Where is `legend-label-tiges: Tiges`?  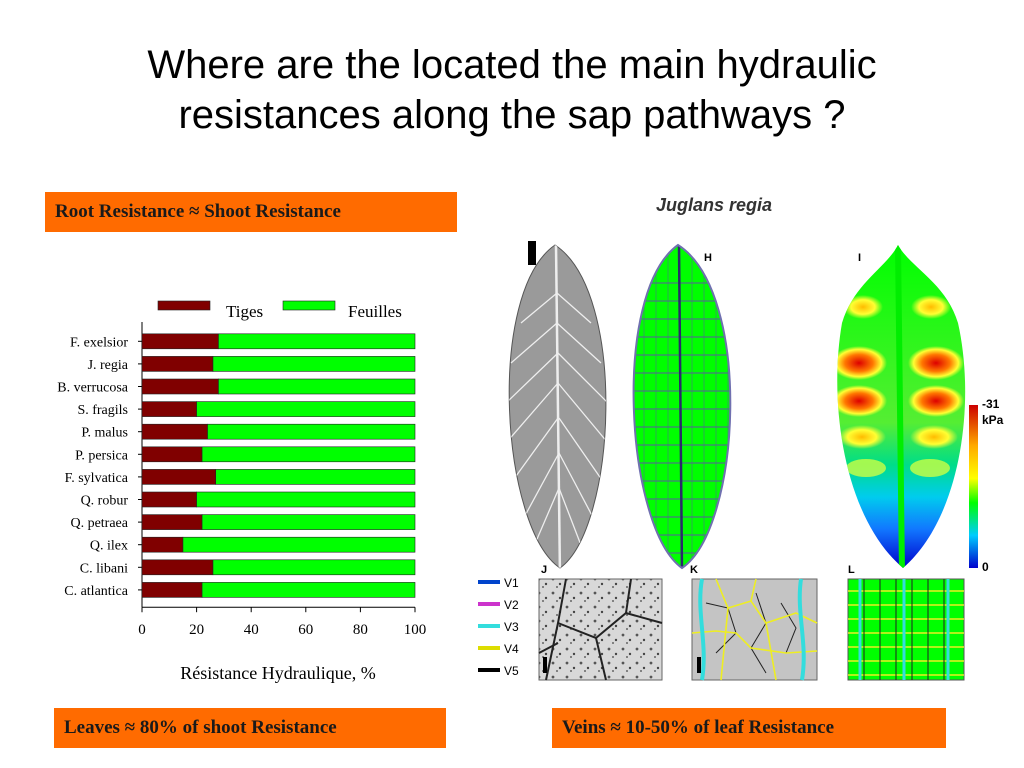 legend-label-tiges: Tiges is located at coordinates (244, 311).